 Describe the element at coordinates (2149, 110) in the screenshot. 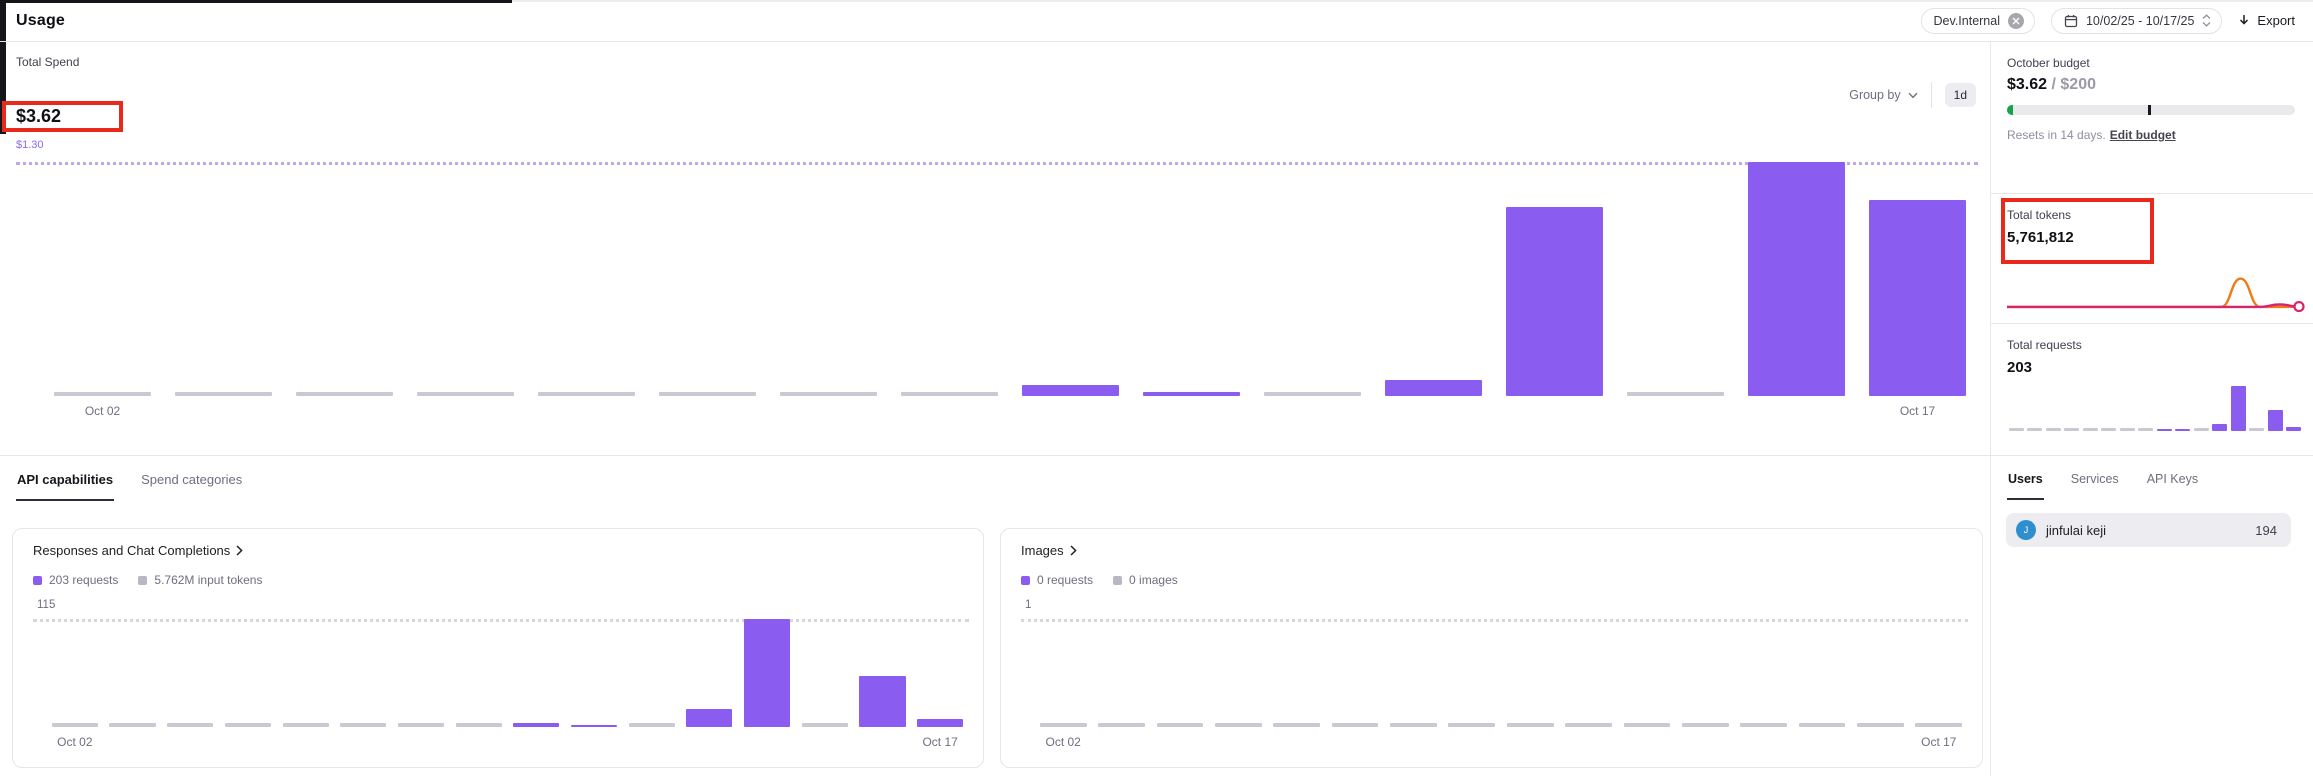

I see `budget-pace-marker` at that location.